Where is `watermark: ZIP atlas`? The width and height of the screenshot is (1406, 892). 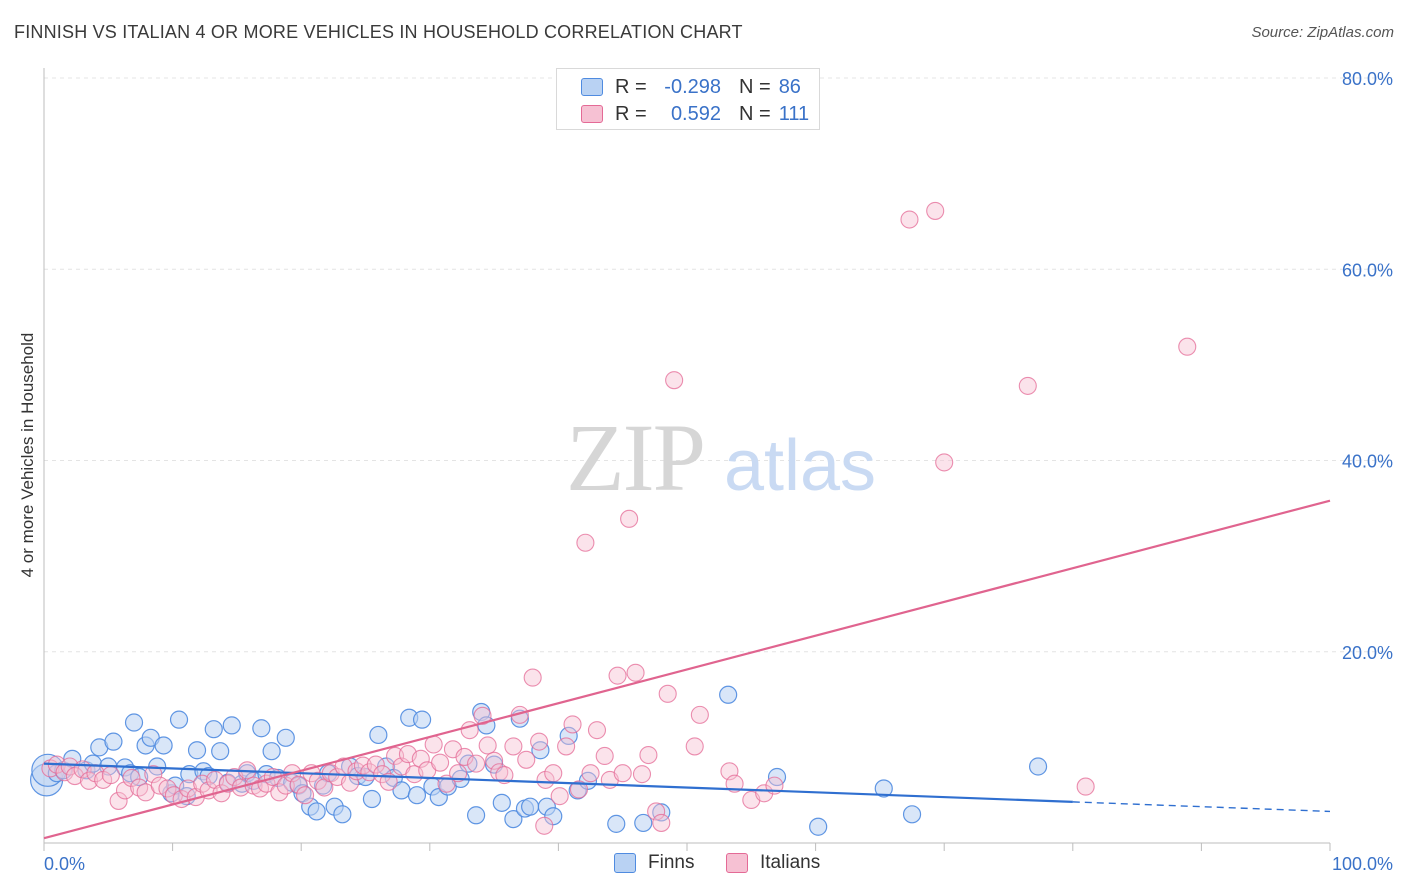
watermark: ZIP atlas is located at coordinates (721, 457).